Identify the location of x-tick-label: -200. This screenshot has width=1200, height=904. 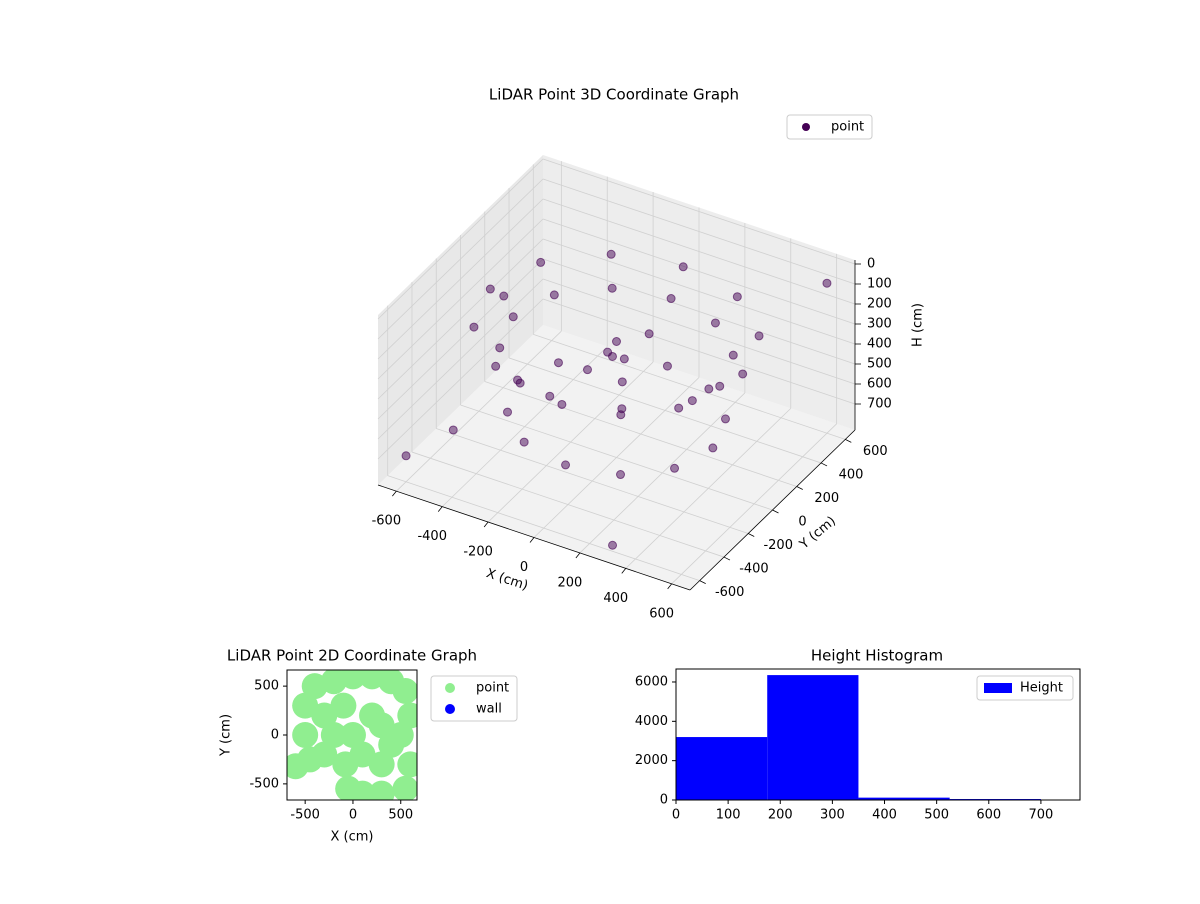
(478, 552).